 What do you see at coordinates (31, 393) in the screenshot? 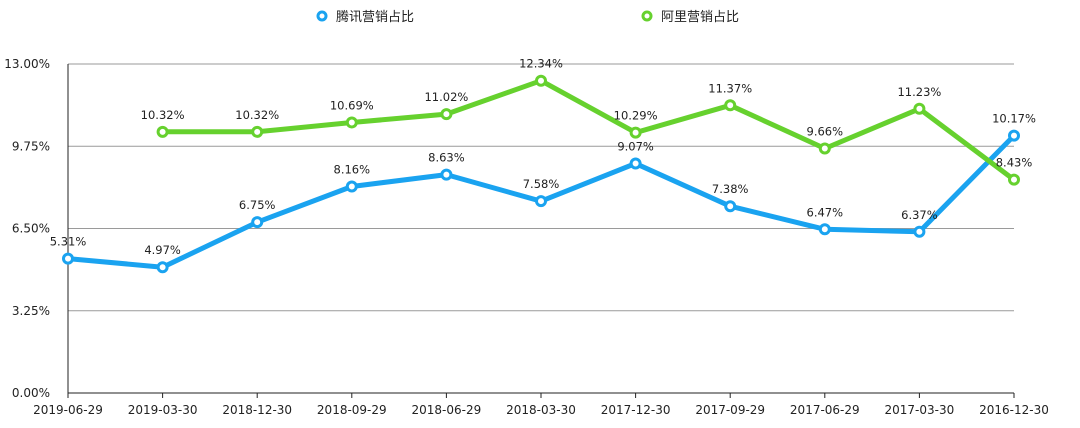
I see `y-tick-label: 0.00%` at bounding box center [31, 393].